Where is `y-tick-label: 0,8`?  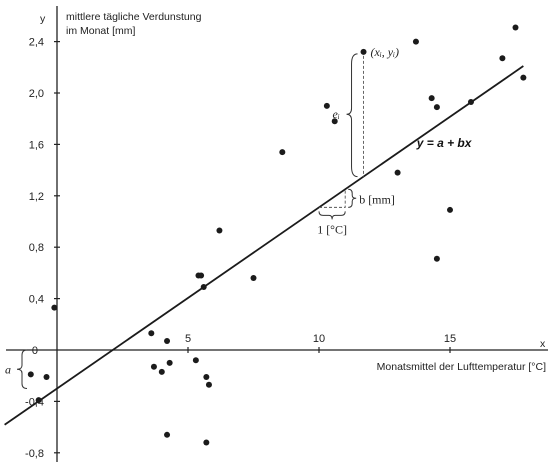
y-tick-label: 0,8 is located at coordinates (36, 248).